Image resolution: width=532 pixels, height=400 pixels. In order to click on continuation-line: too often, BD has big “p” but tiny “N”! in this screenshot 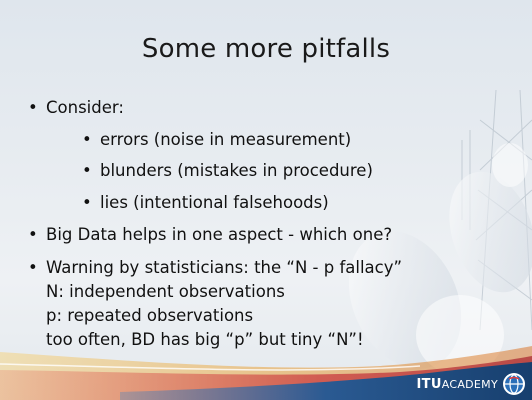, I will do `click(205, 339)`.